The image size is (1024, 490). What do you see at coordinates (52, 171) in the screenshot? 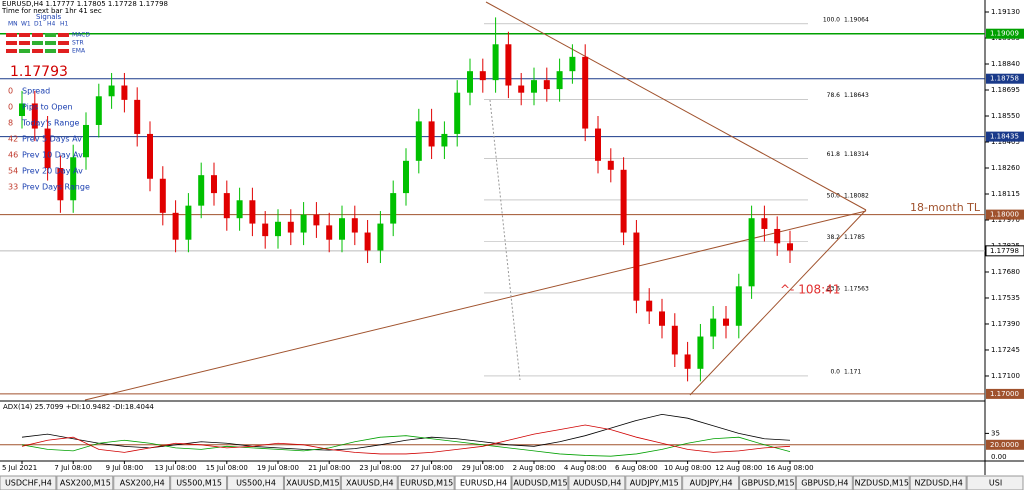
I see `stat-label: Prev 20 Day Av` at bounding box center [52, 171].